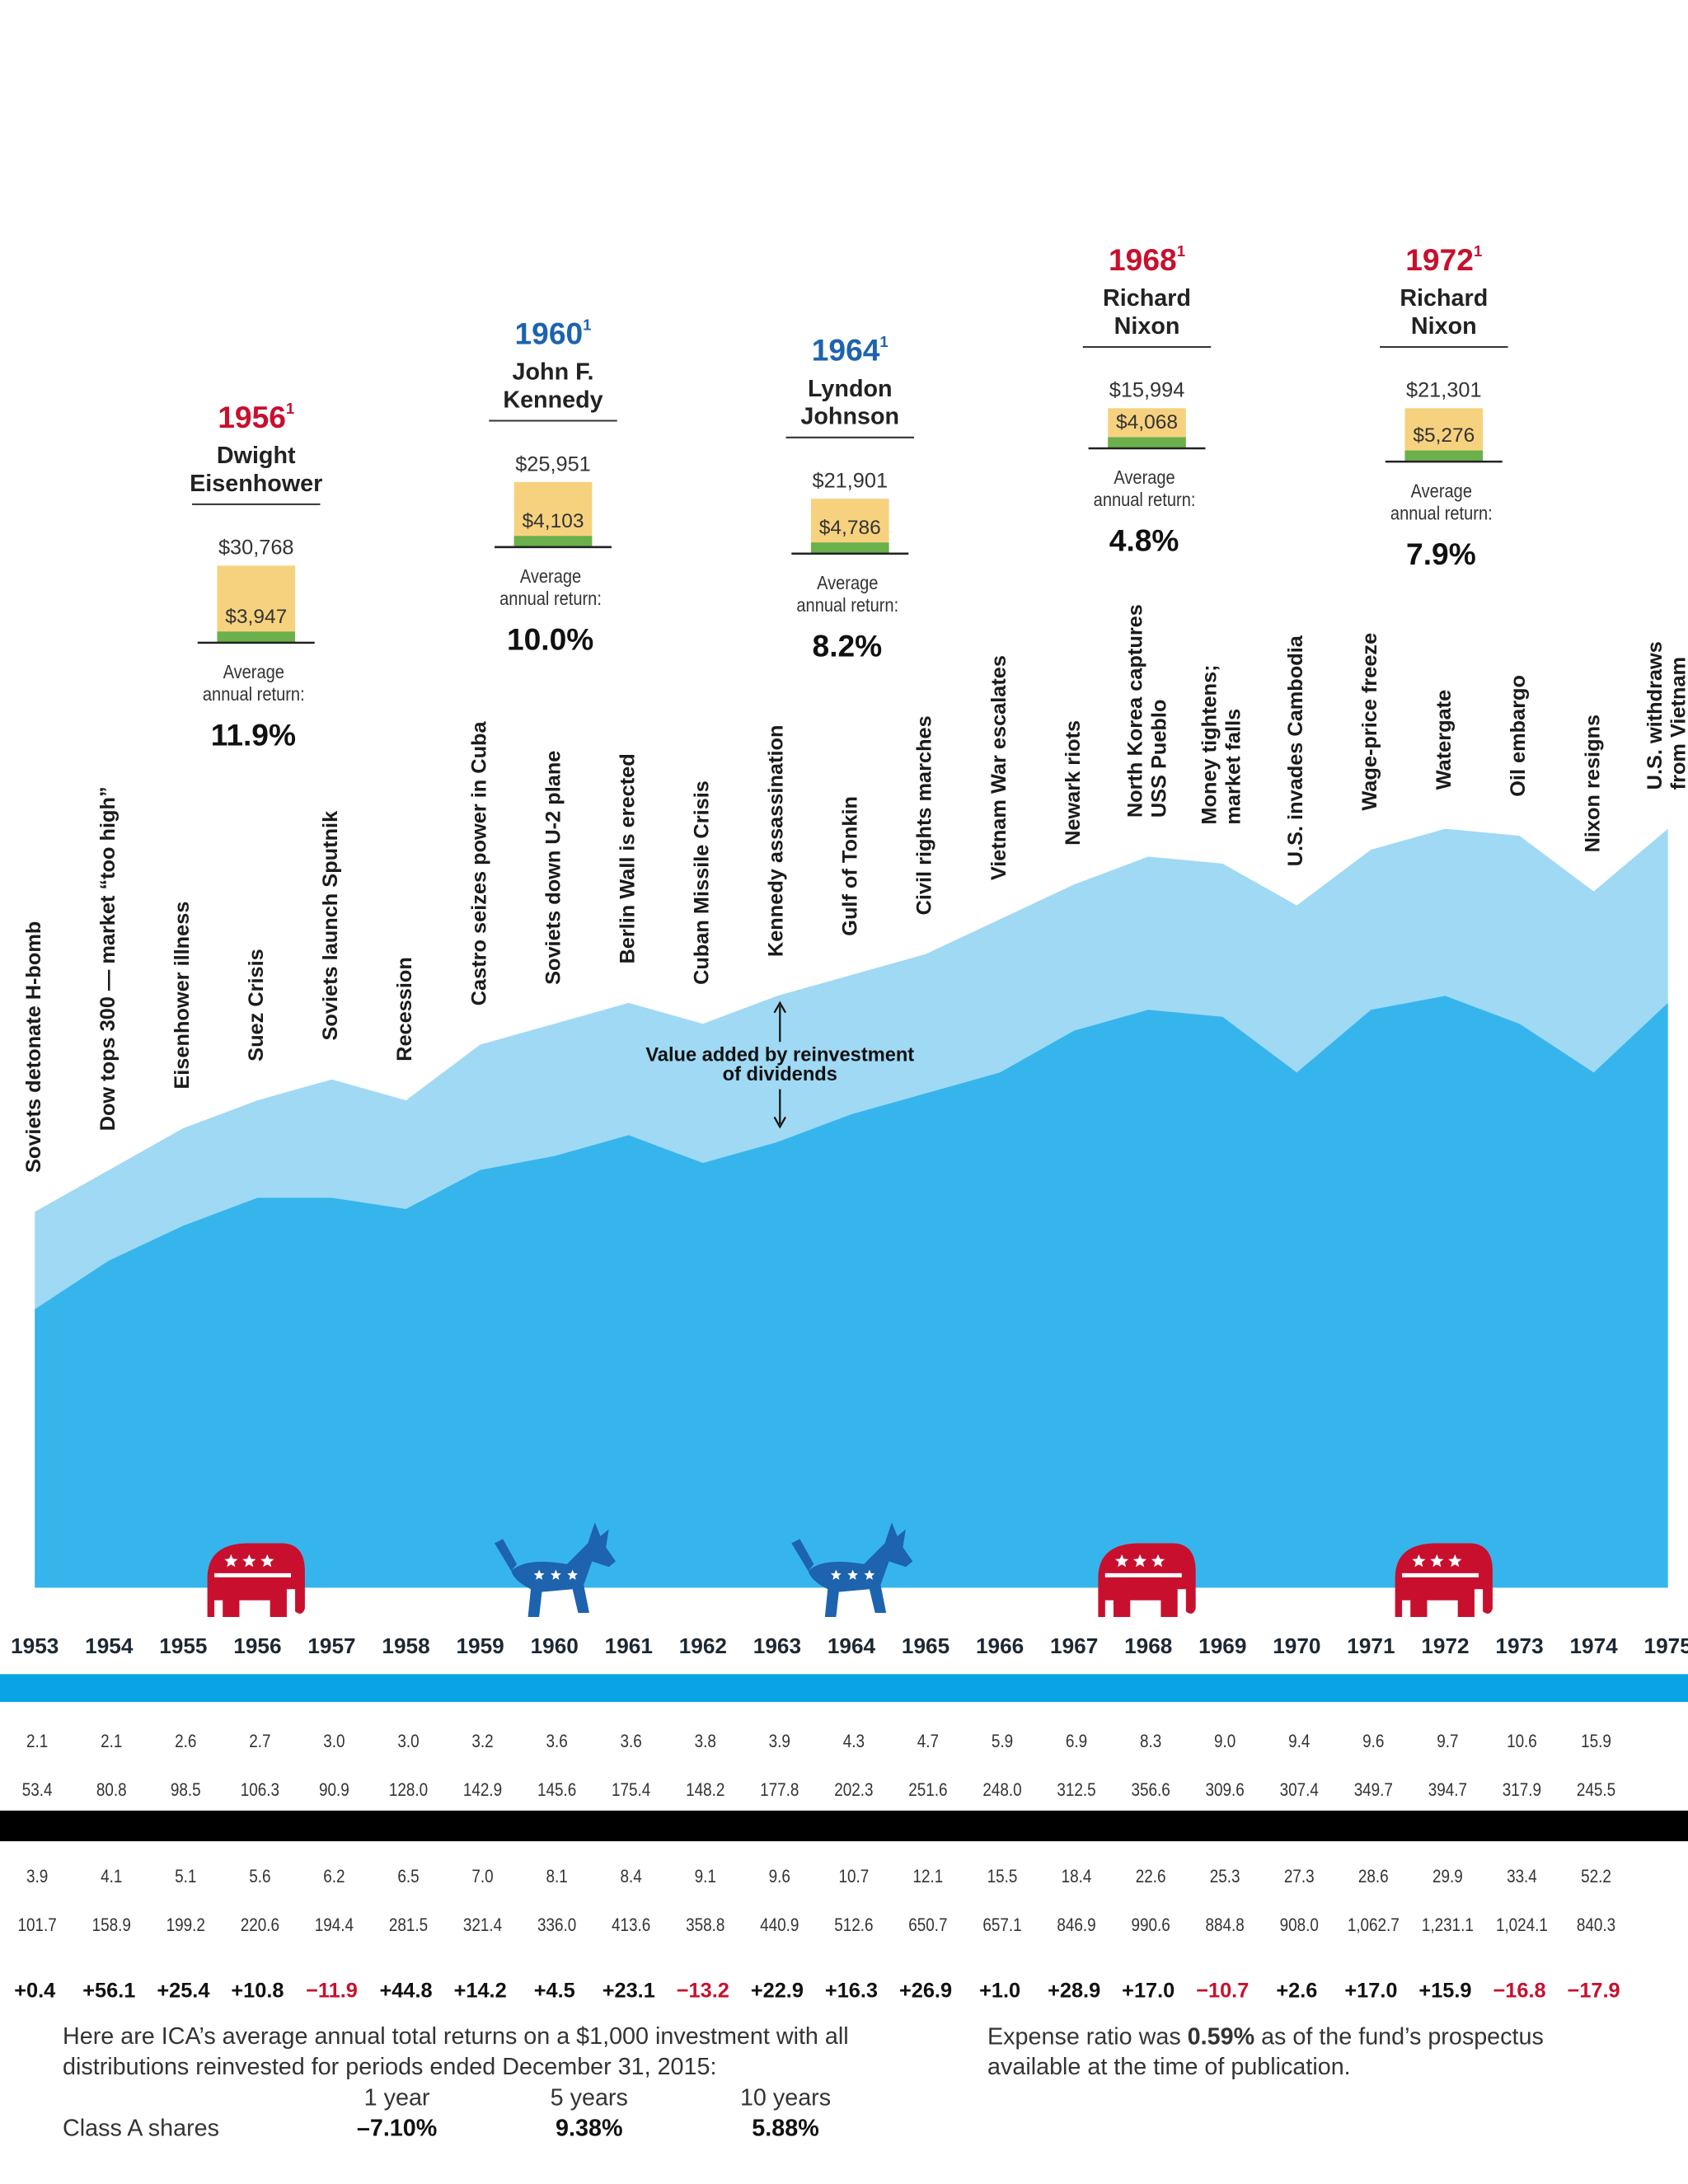 This screenshot has width=1688, height=2184. I want to click on table-cell: 202.3, so click(854, 1790).